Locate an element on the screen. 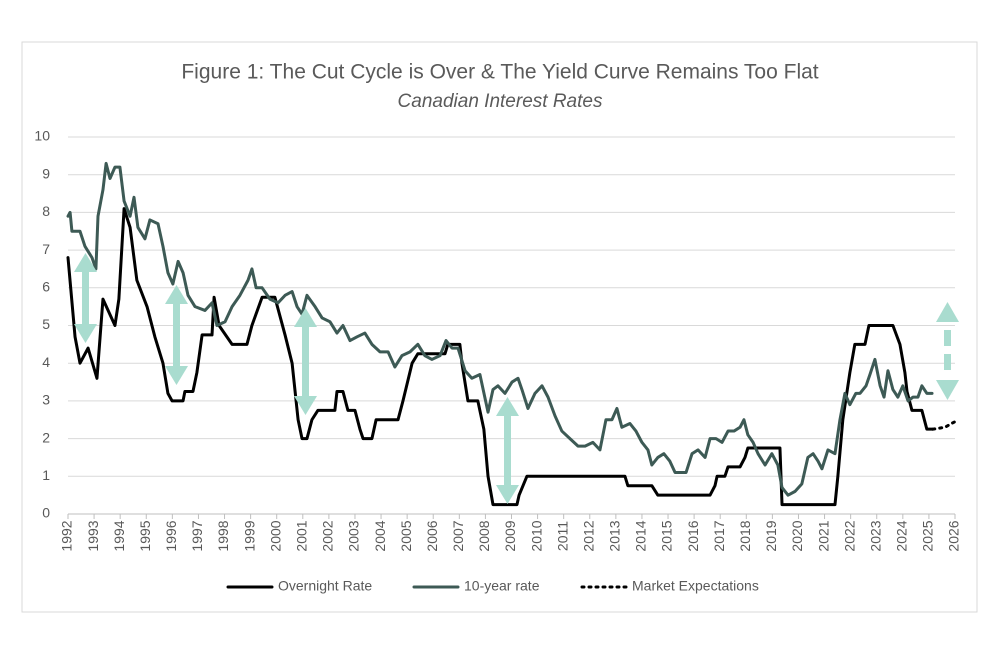 The image size is (1000, 655). x-tick-label: 1995 is located at coordinates (145, 535).